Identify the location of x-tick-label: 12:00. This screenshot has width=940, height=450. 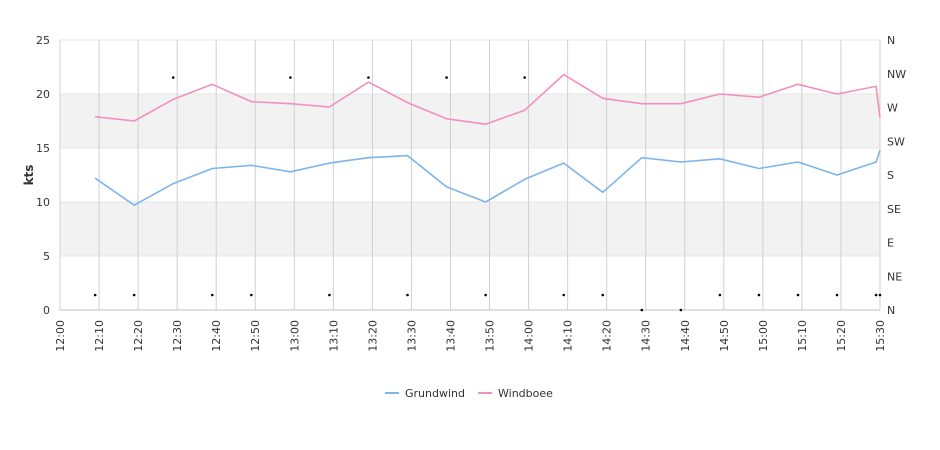
(60, 336).